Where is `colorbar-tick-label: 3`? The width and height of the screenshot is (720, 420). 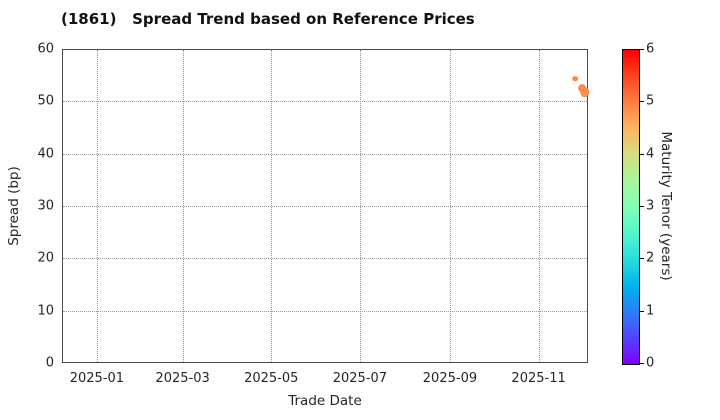
colorbar-tick-label: 3 is located at coordinates (650, 206).